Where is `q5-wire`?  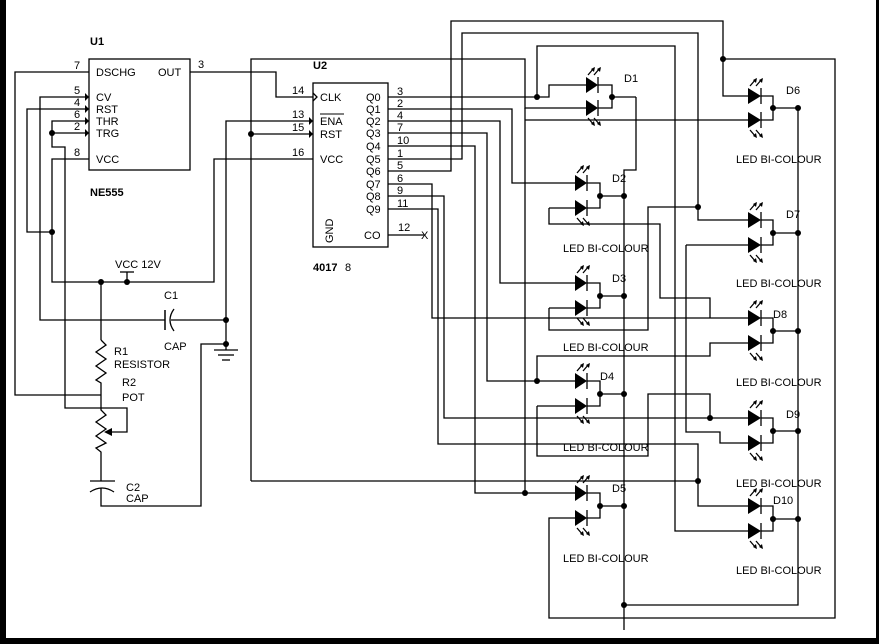
q5-wire is located at coordinates (568, 126).